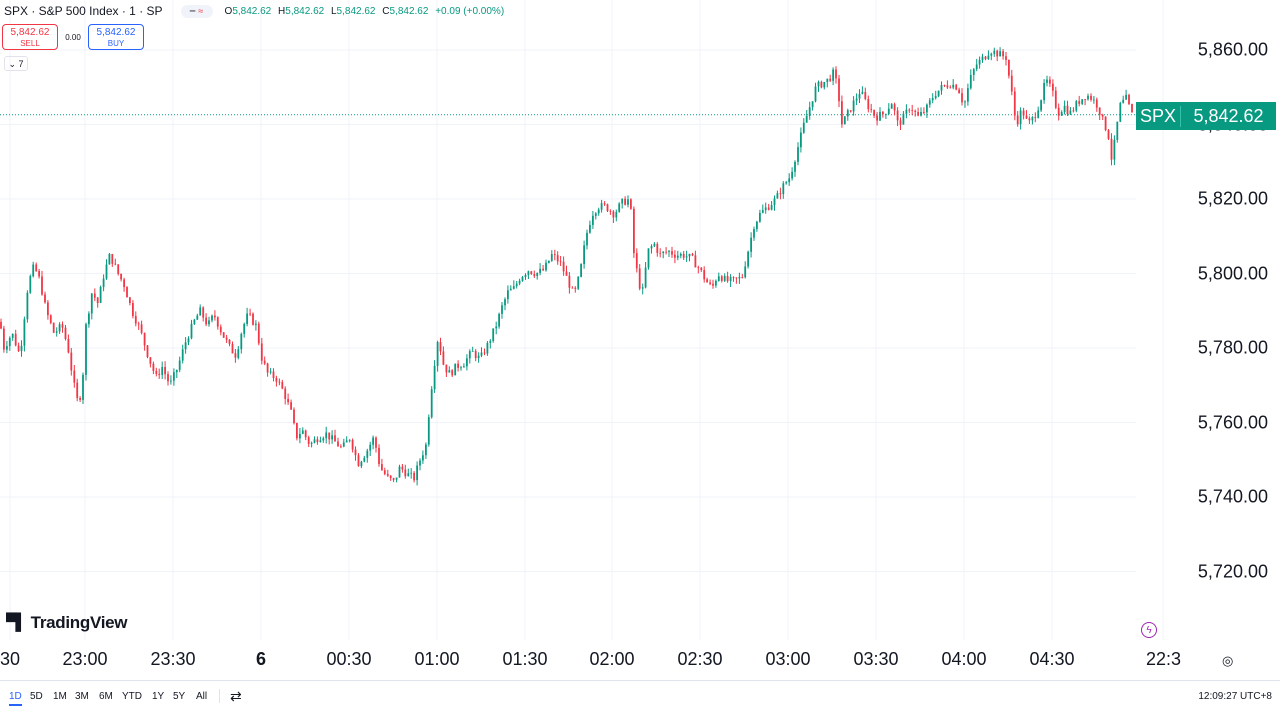 Image resolution: width=1280 pixels, height=710 pixels. What do you see at coordinates (83, 11) in the screenshot?
I see `symbol-title: SPX · S&P 500 Index · 1 · SP` at bounding box center [83, 11].